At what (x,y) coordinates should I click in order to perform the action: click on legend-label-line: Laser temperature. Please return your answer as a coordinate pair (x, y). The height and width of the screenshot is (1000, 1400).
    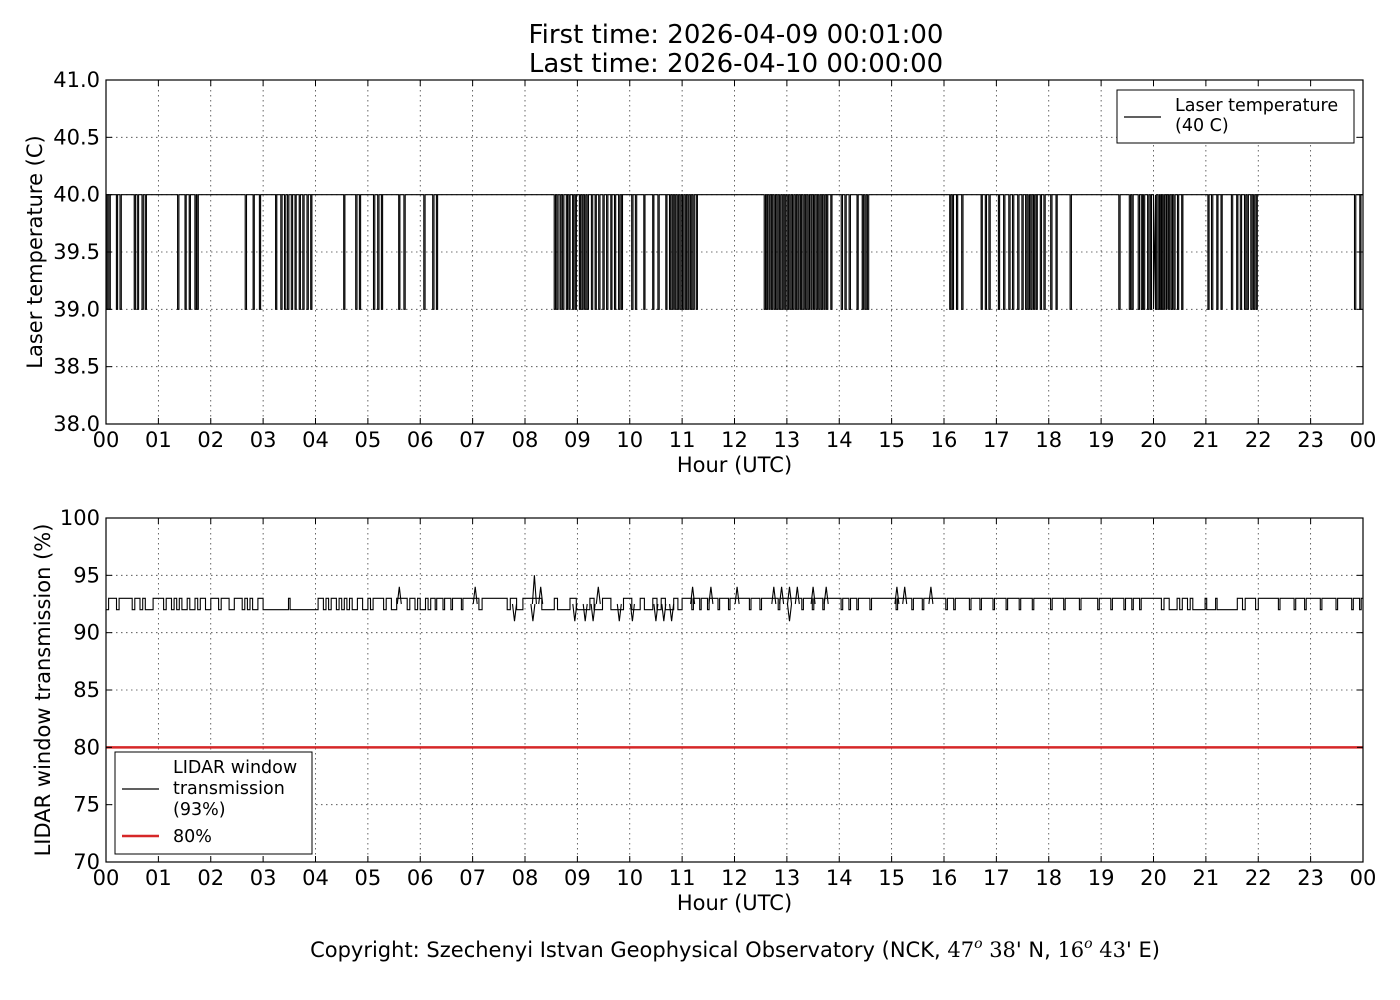
    Looking at the image, I should click on (1256, 106).